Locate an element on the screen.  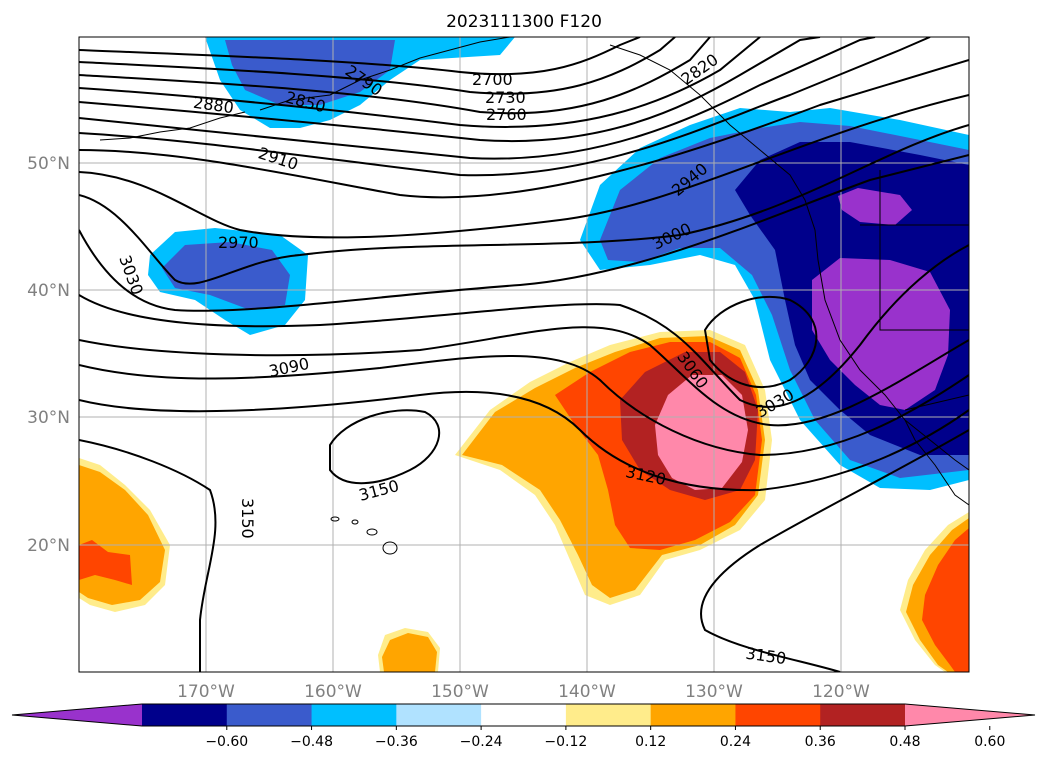
lon-label-130w: 130°W is located at coordinates (714, 692).